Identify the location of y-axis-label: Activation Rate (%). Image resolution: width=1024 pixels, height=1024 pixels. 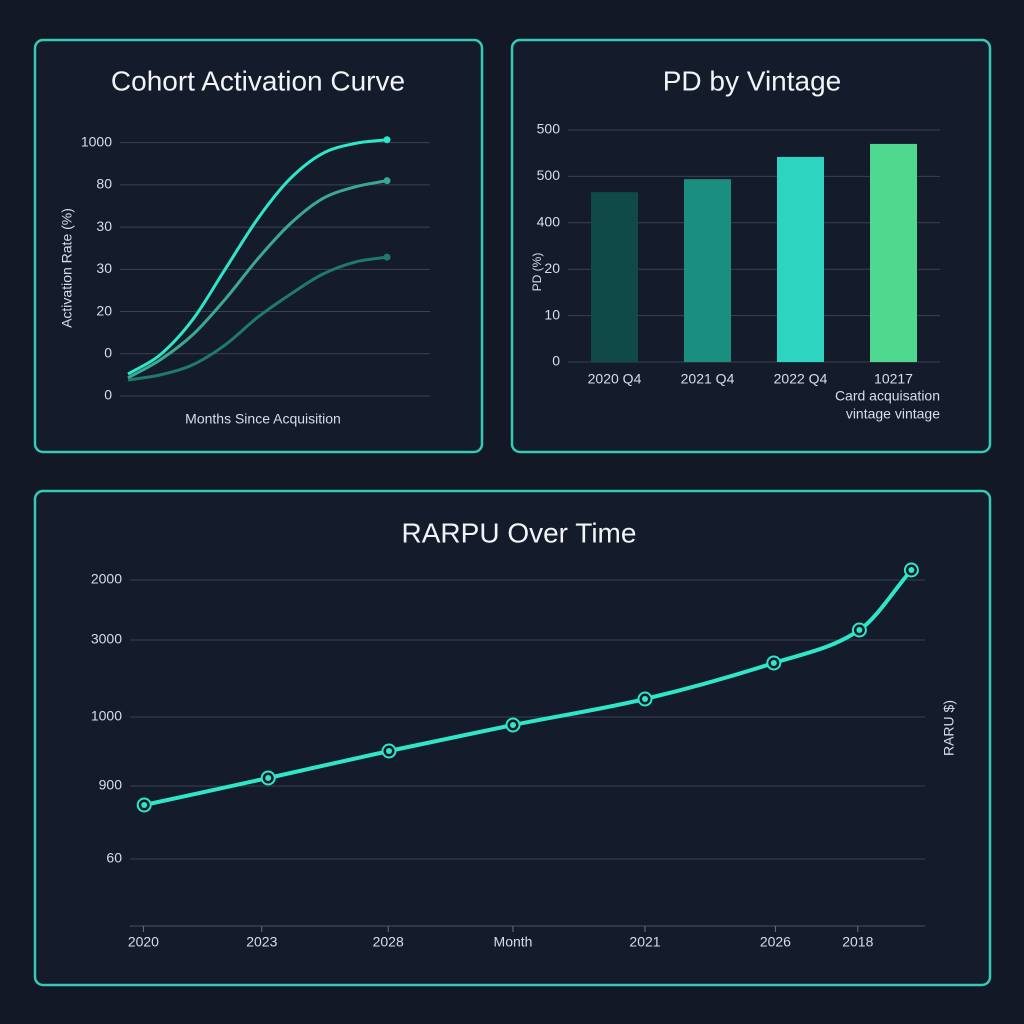
(67, 268).